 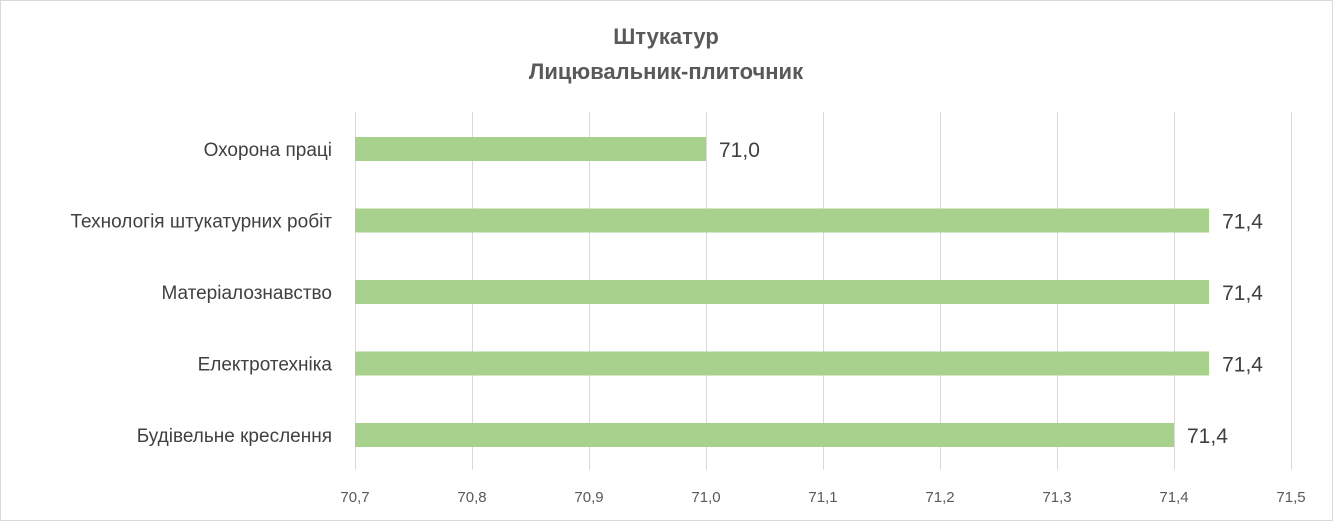 What do you see at coordinates (1207, 436) in the screenshot?
I see `data-label-4: 71,4` at bounding box center [1207, 436].